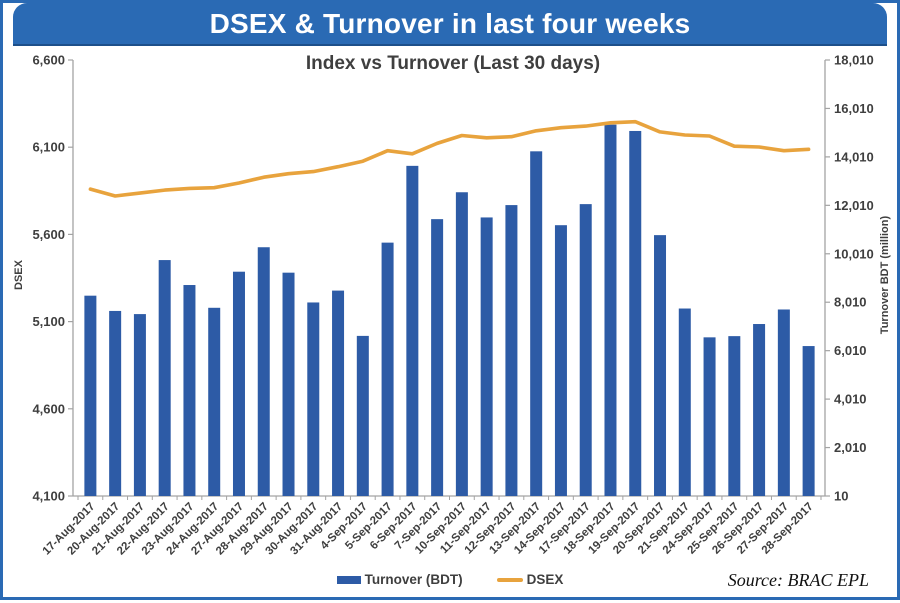 This screenshot has width=900, height=603. I want to click on right-axis-tick-label: 12,010, so click(854, 205).